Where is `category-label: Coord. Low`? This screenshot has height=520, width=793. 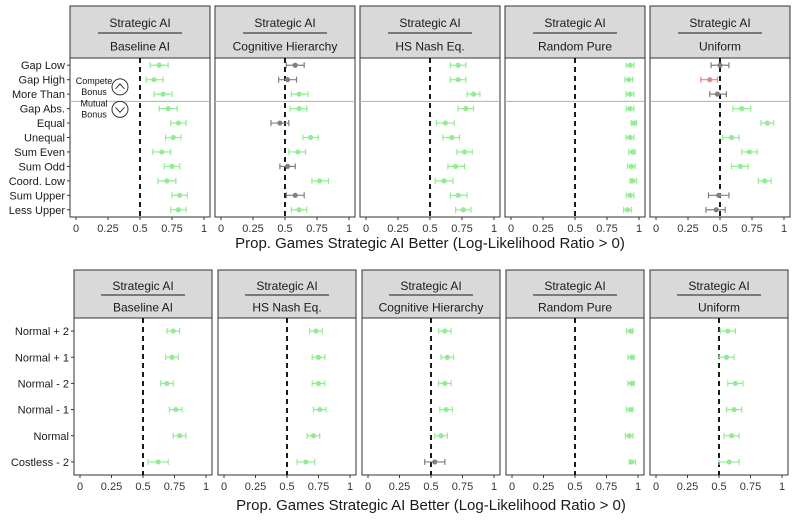
category-label: Coord. Low is located at coordinates (37, 182).